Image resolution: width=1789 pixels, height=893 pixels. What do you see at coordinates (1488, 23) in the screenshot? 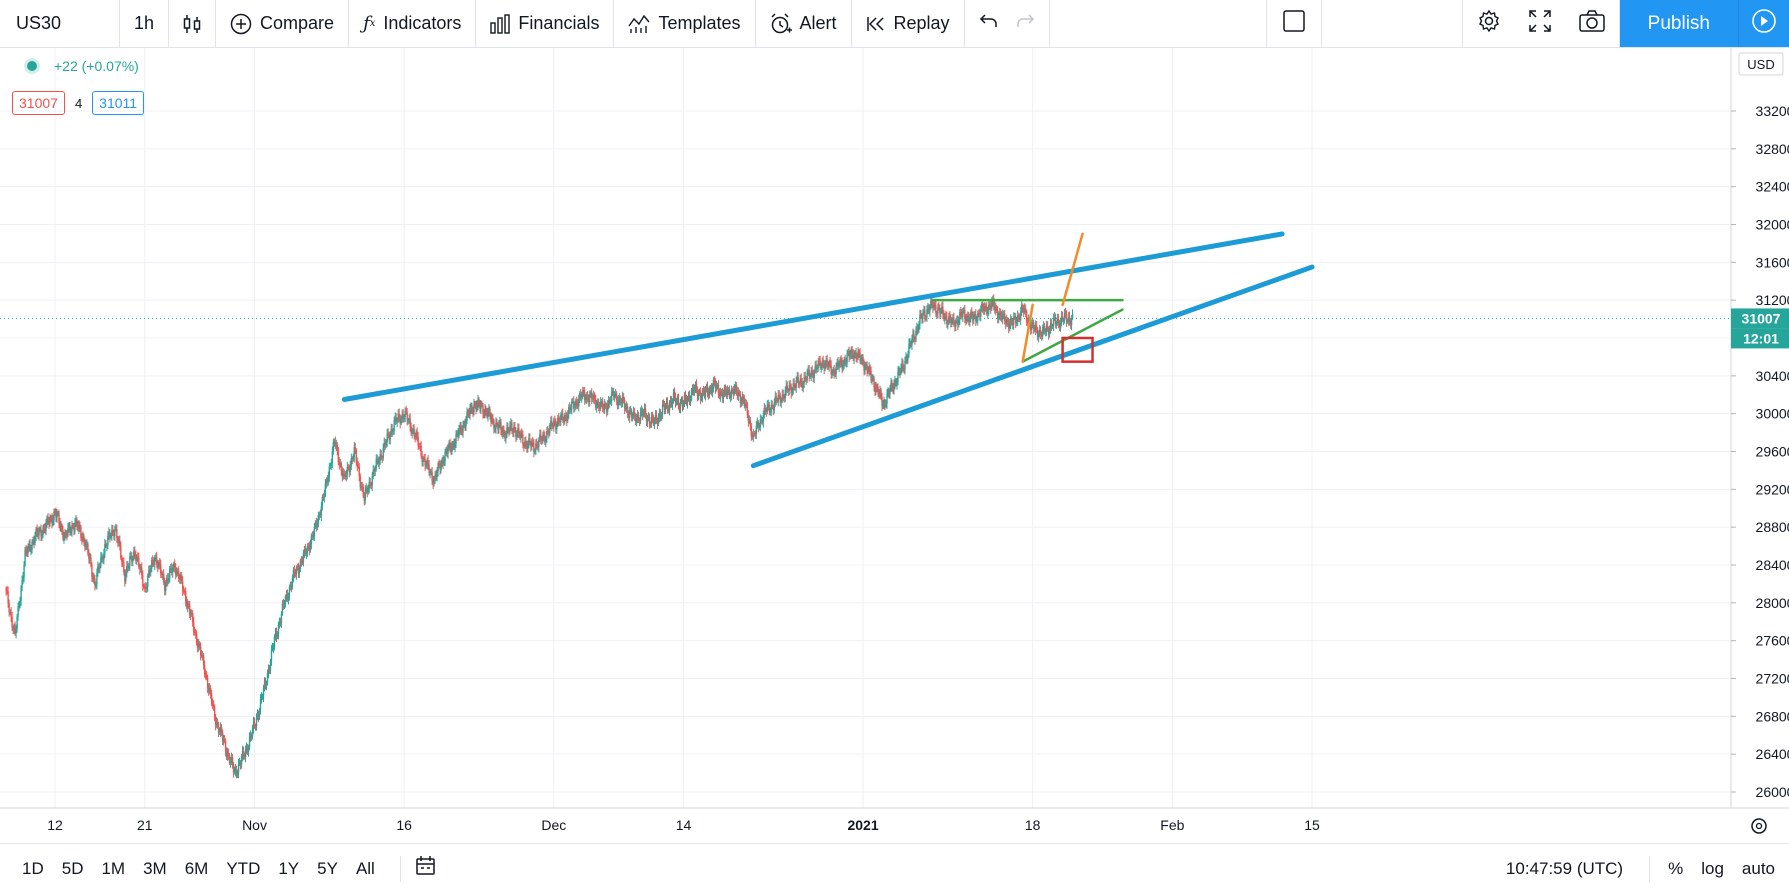
I see `settings-button` at bounding box center [1488, 23].